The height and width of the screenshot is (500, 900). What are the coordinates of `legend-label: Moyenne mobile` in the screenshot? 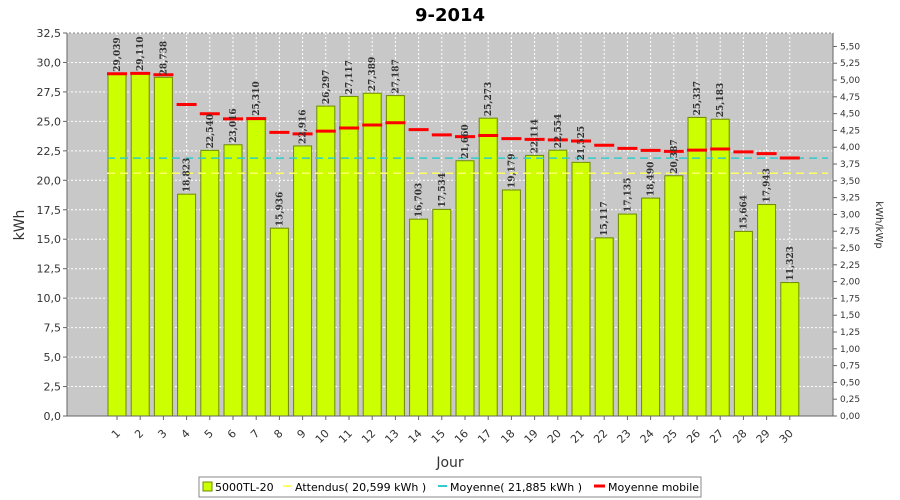 It's located at (653, 487).